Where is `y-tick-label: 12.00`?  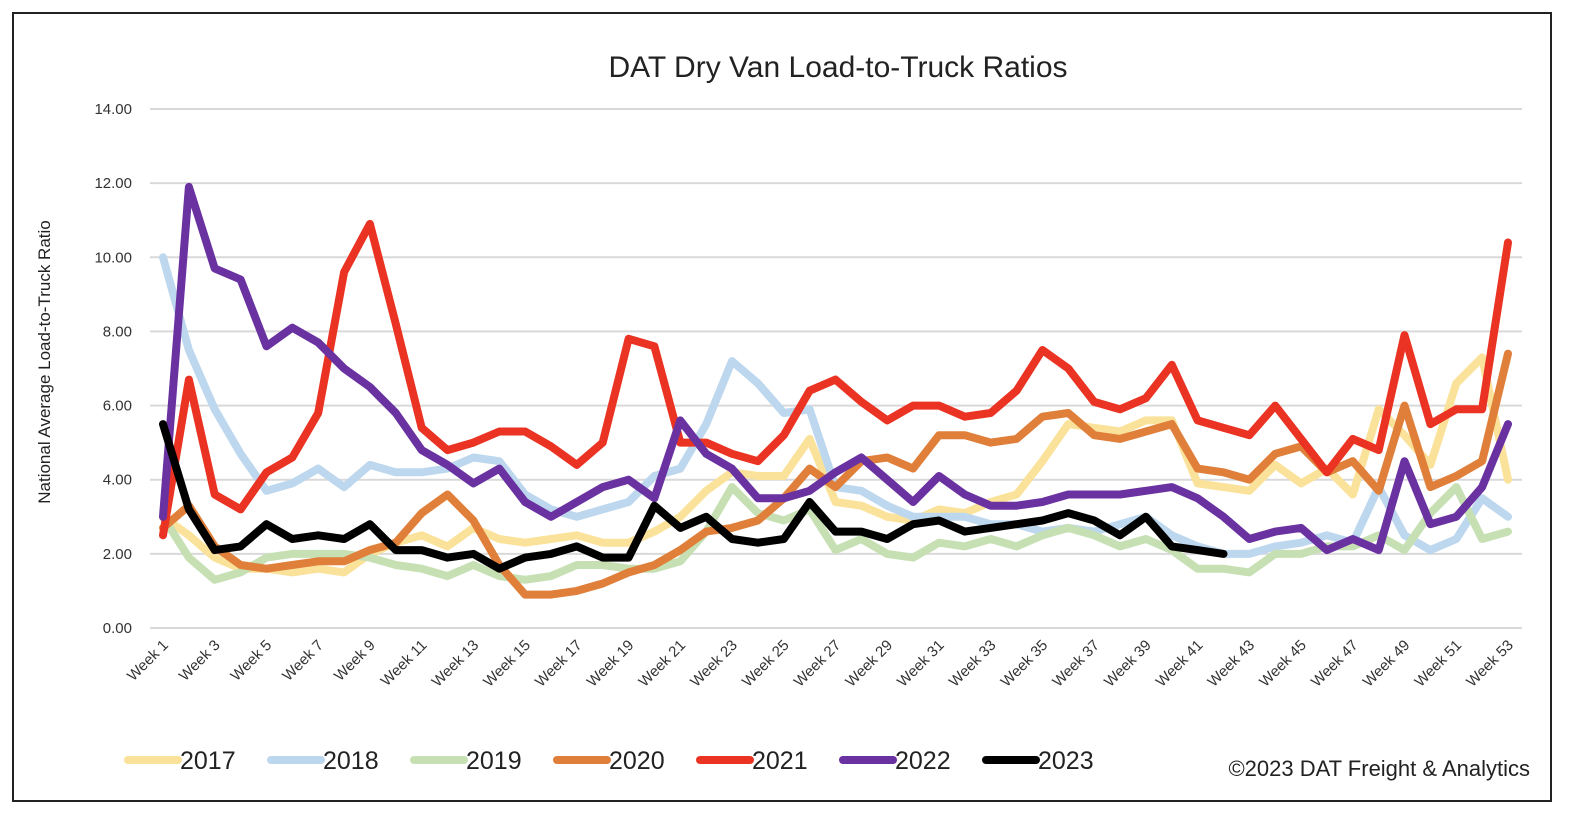
y-tick-label: 12.00 is located at coordinates (113, 183).